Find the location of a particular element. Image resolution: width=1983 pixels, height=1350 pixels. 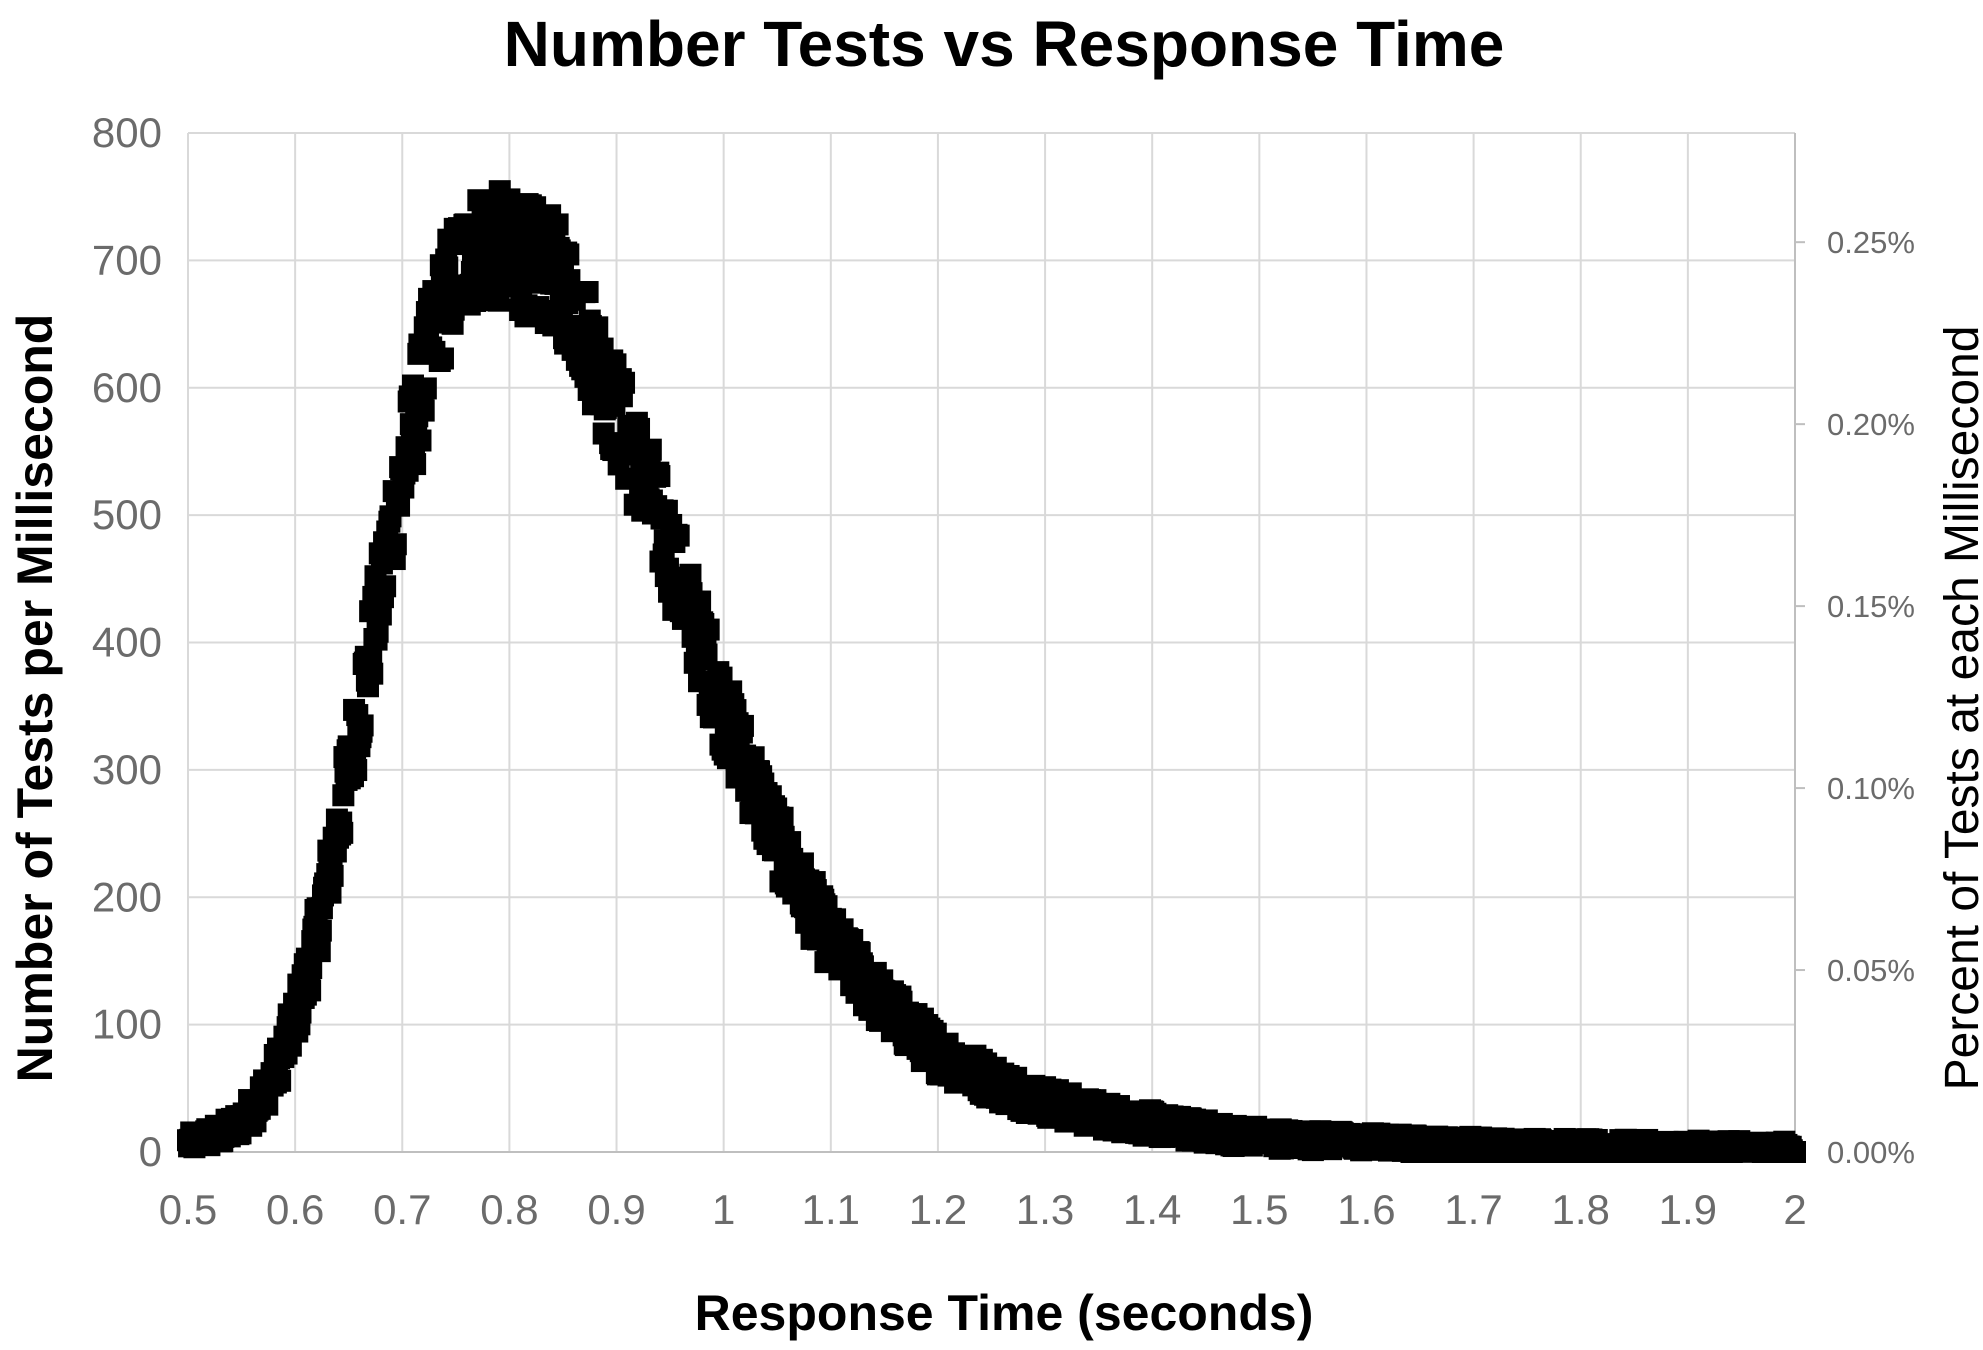

x-tick-label: 1.7 is located at coordinates (1473, 1209).